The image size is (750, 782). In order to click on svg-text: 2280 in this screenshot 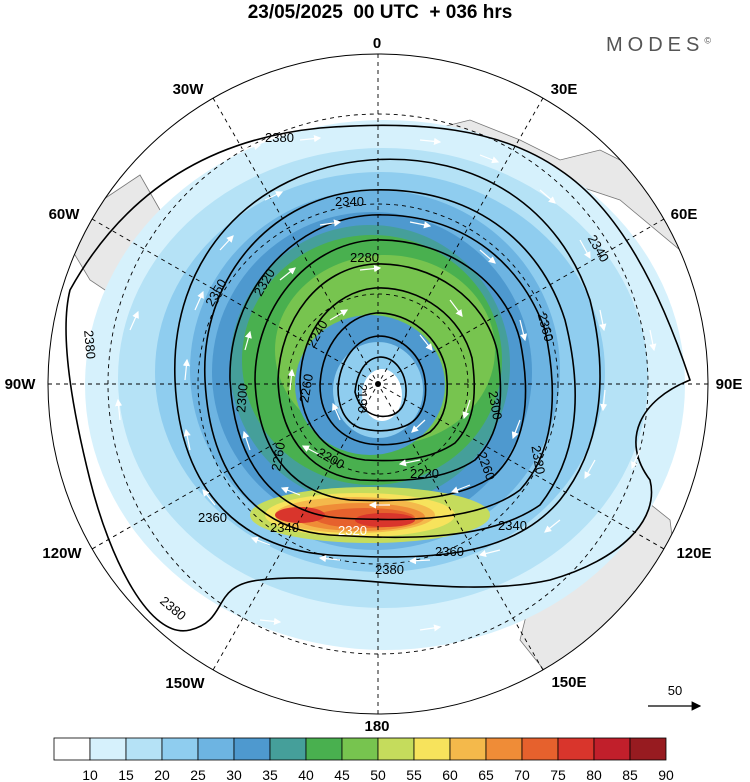, I will do `click(364, 257)`.